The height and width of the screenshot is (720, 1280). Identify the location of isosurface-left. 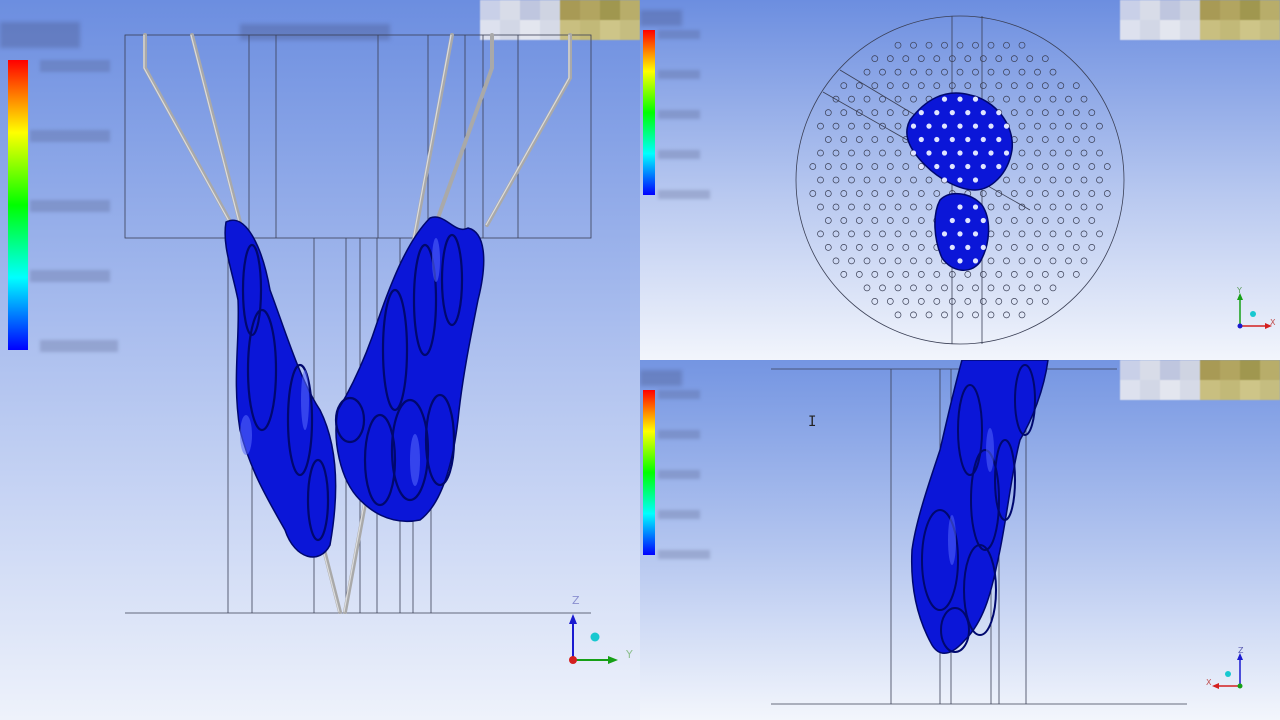
(280, 388).